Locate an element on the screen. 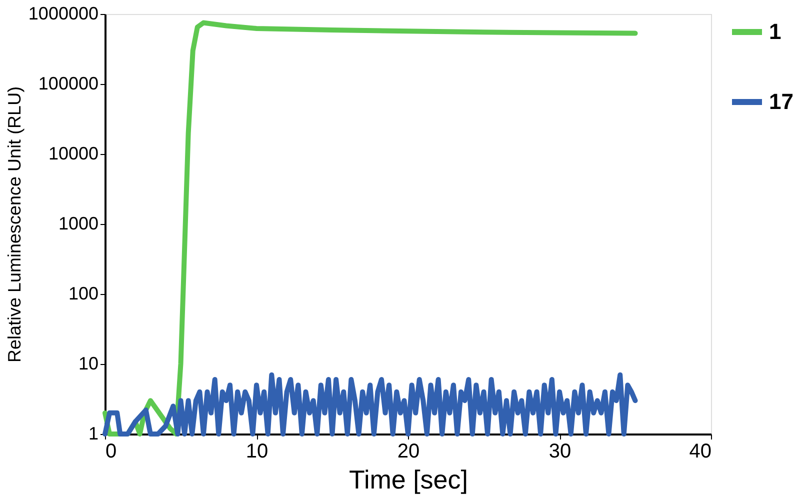 Image resolution: width=799 pixels, height=498 pixels. y-tick-label: 10 is located at coordinates (88, 364).